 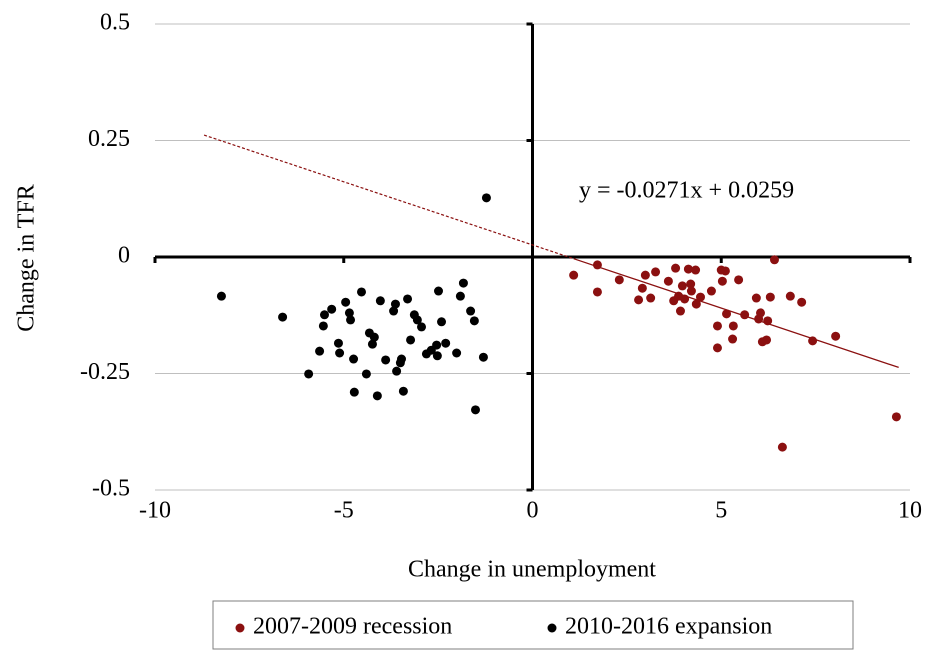 What do you see at coordinates (124, 256) in the screenshot?
I see `y-tick-label: 0` at bounding box center [124, 256].